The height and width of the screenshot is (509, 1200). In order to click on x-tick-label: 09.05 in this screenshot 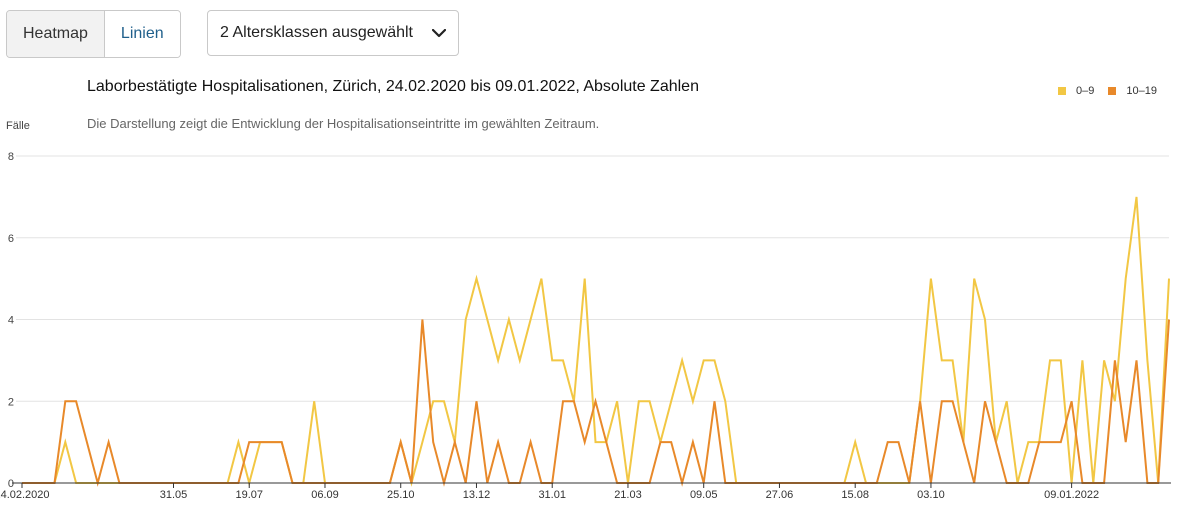, I will do `click(704, 495)`.